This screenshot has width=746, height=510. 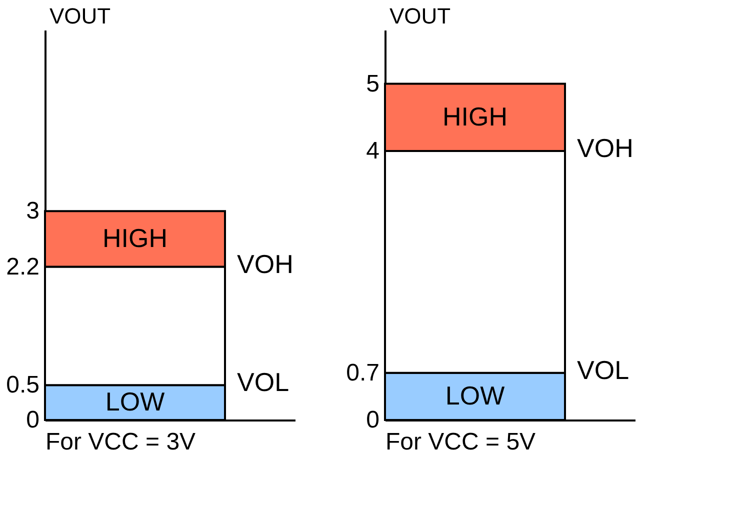 I want to click on y-tick-label: 0.7, so click(x=363, y=372).